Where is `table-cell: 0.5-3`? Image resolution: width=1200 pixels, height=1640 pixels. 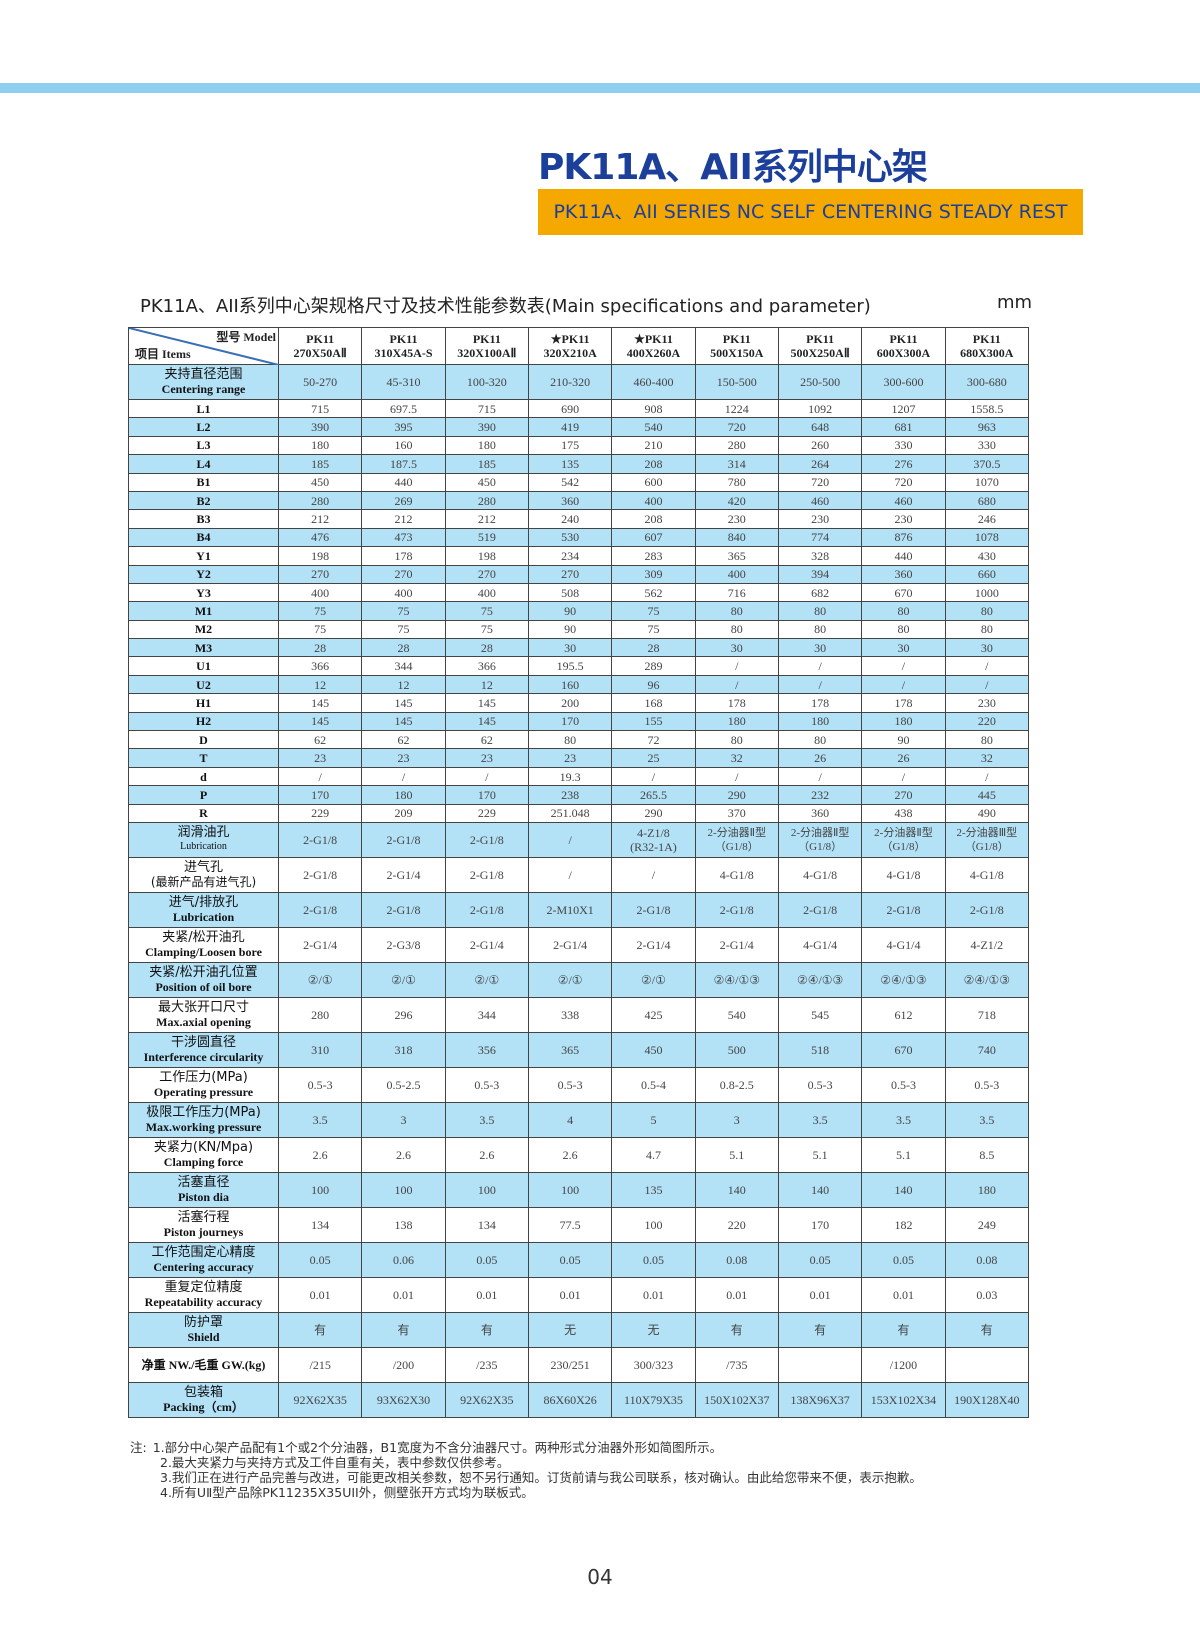
table-cell: 0.5-3 is located at coordinates (486, 1084).